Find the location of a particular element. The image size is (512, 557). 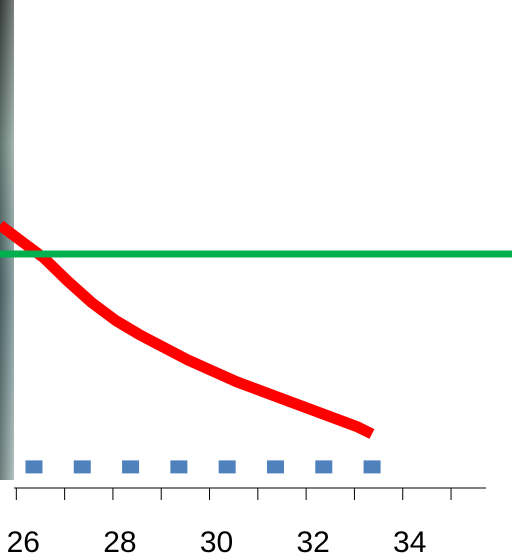

x-tick-label: 34 is located at coordinates (409, 541).